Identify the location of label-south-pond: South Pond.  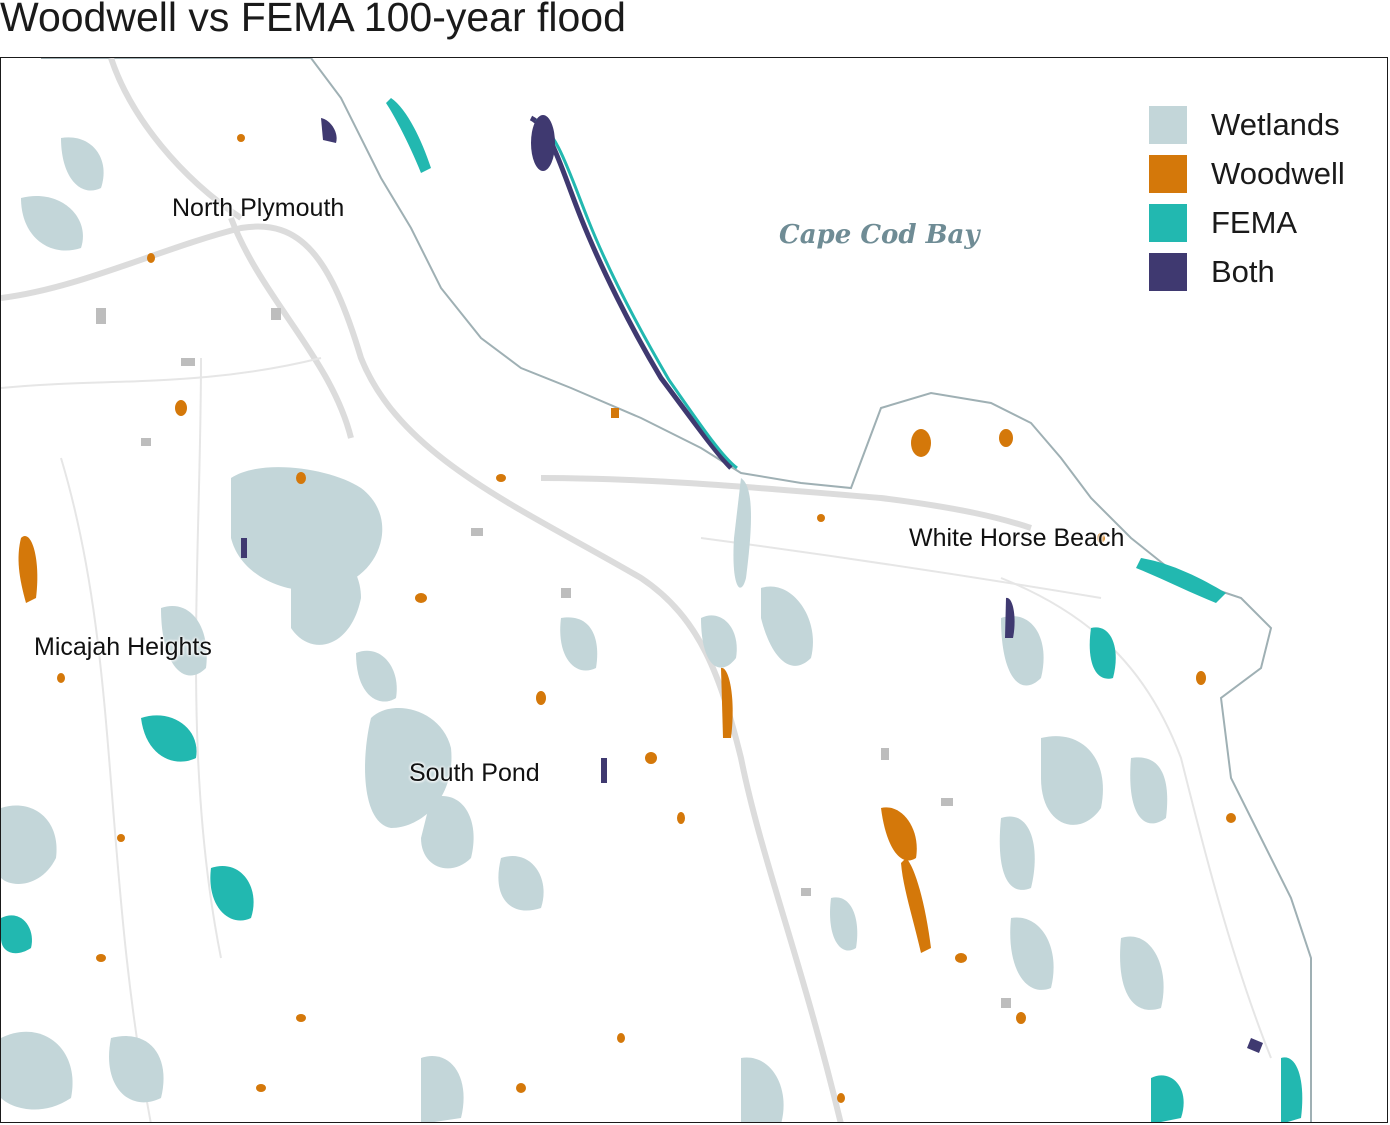
(474, 773).